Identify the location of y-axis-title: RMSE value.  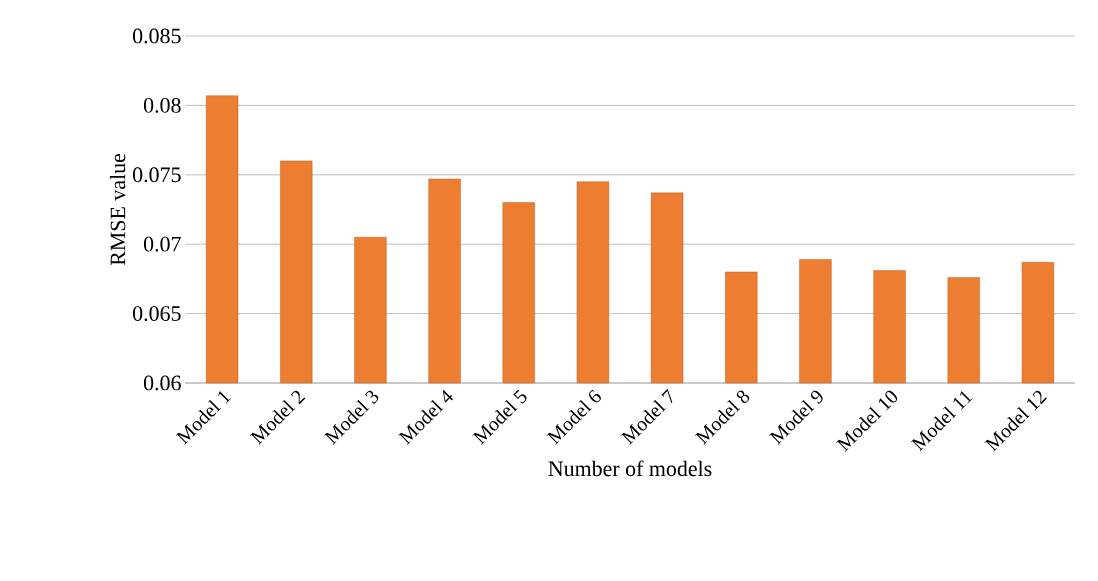
(117, 209).